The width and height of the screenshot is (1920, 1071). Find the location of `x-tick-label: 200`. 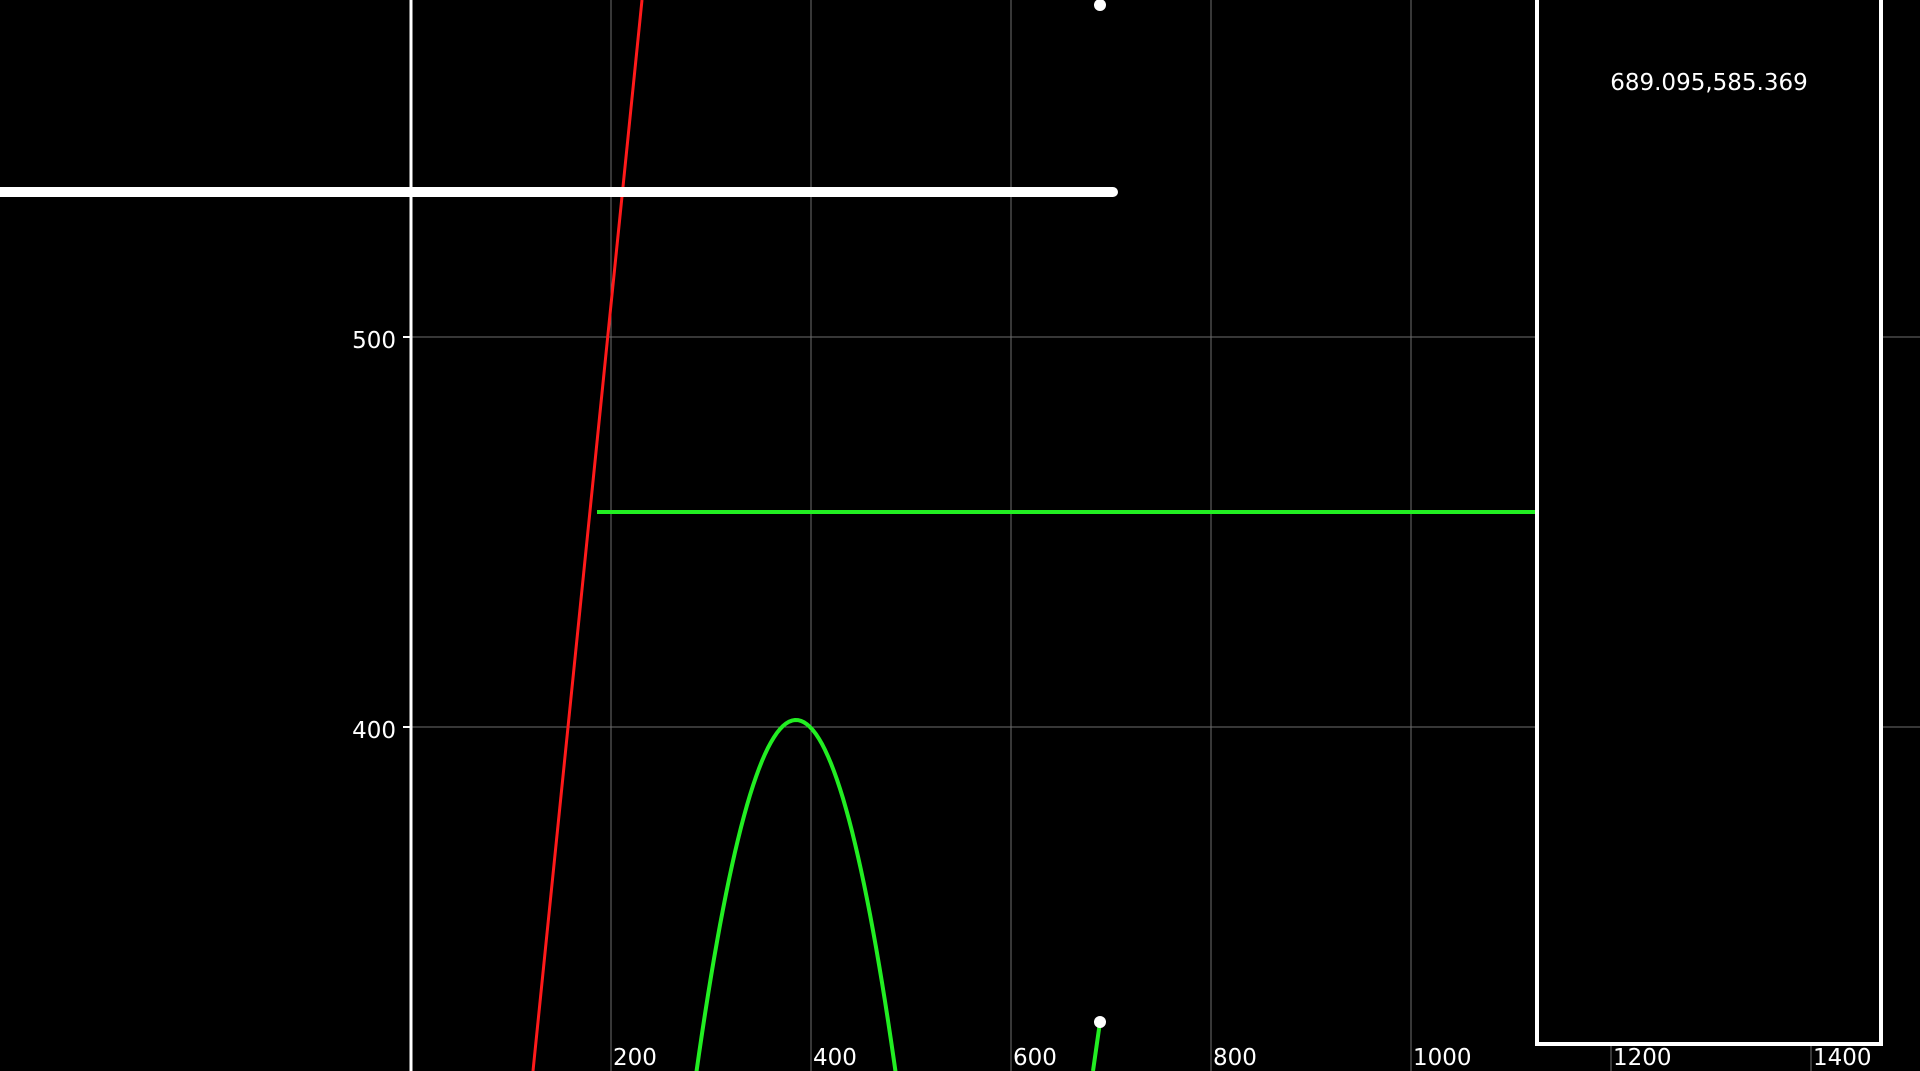

x-tick-label: 200 is located at coordinates (635, 1058).